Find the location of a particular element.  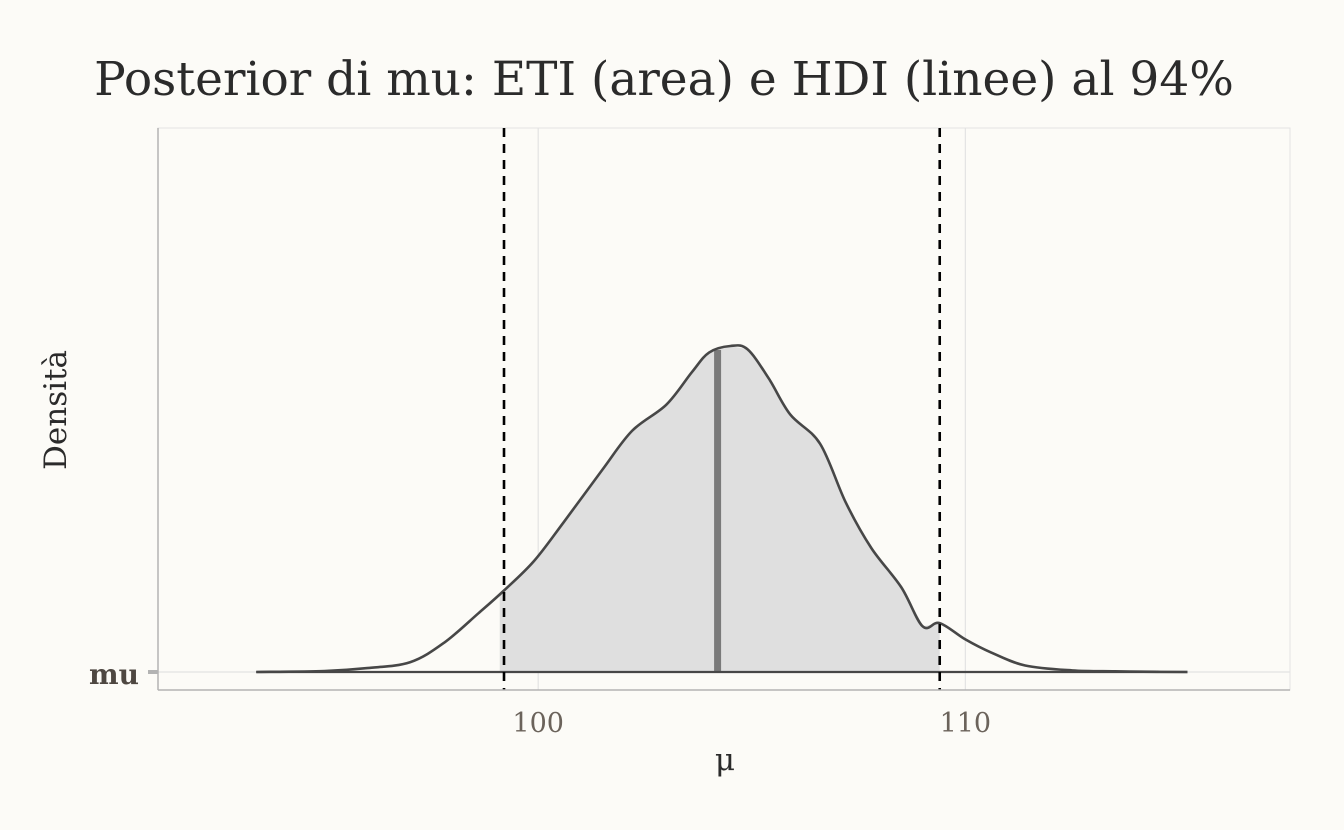

x-tick-label-110: 110 is located at coordinates (966, 723).